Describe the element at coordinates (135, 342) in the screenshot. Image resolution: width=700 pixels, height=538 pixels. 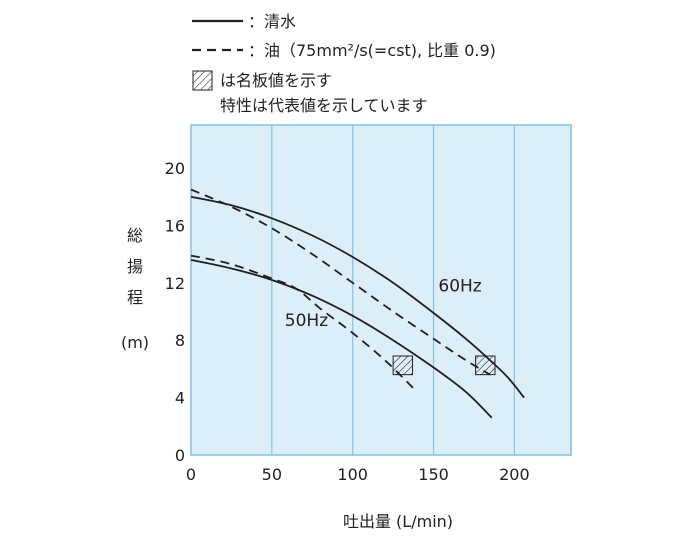
I see `y-axis-label-char: (m)` at that location.